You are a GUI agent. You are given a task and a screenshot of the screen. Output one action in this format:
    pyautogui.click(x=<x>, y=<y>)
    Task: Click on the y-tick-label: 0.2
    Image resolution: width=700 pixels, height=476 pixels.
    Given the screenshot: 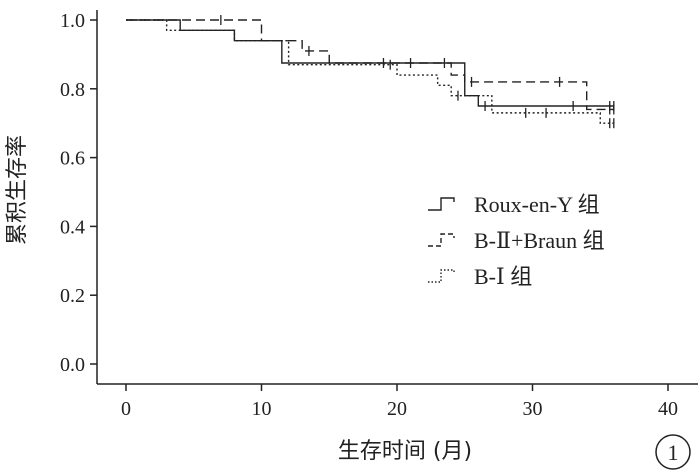 What is the action you would take?
    pyautogui.click(x=72, y=296)
    